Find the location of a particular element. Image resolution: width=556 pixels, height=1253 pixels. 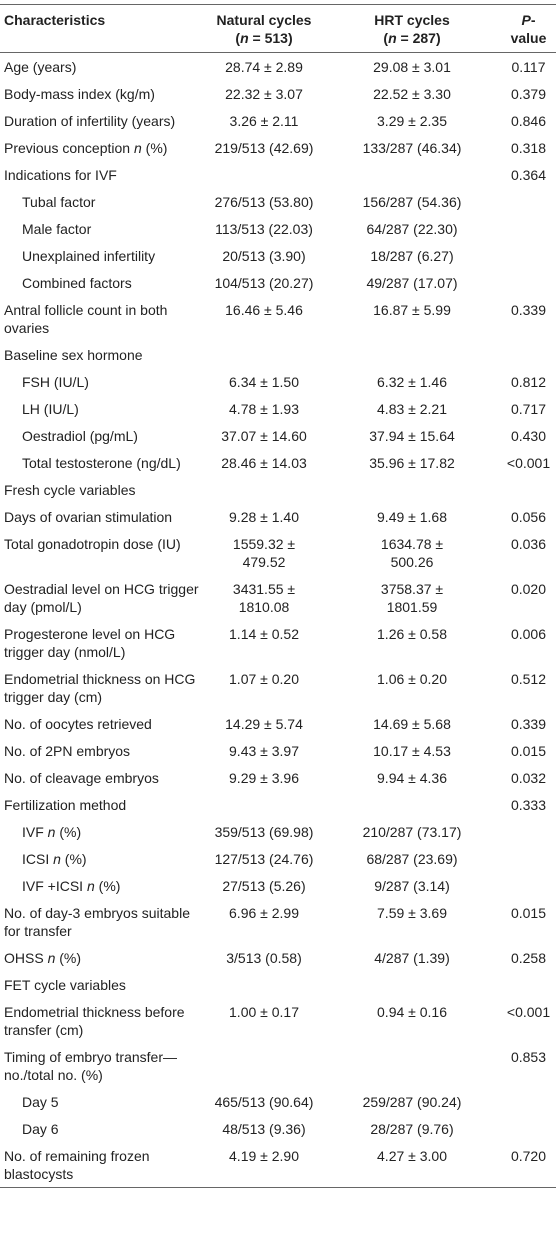

table-cell: Baseline sex hormone is located at coordinates (102, 354).